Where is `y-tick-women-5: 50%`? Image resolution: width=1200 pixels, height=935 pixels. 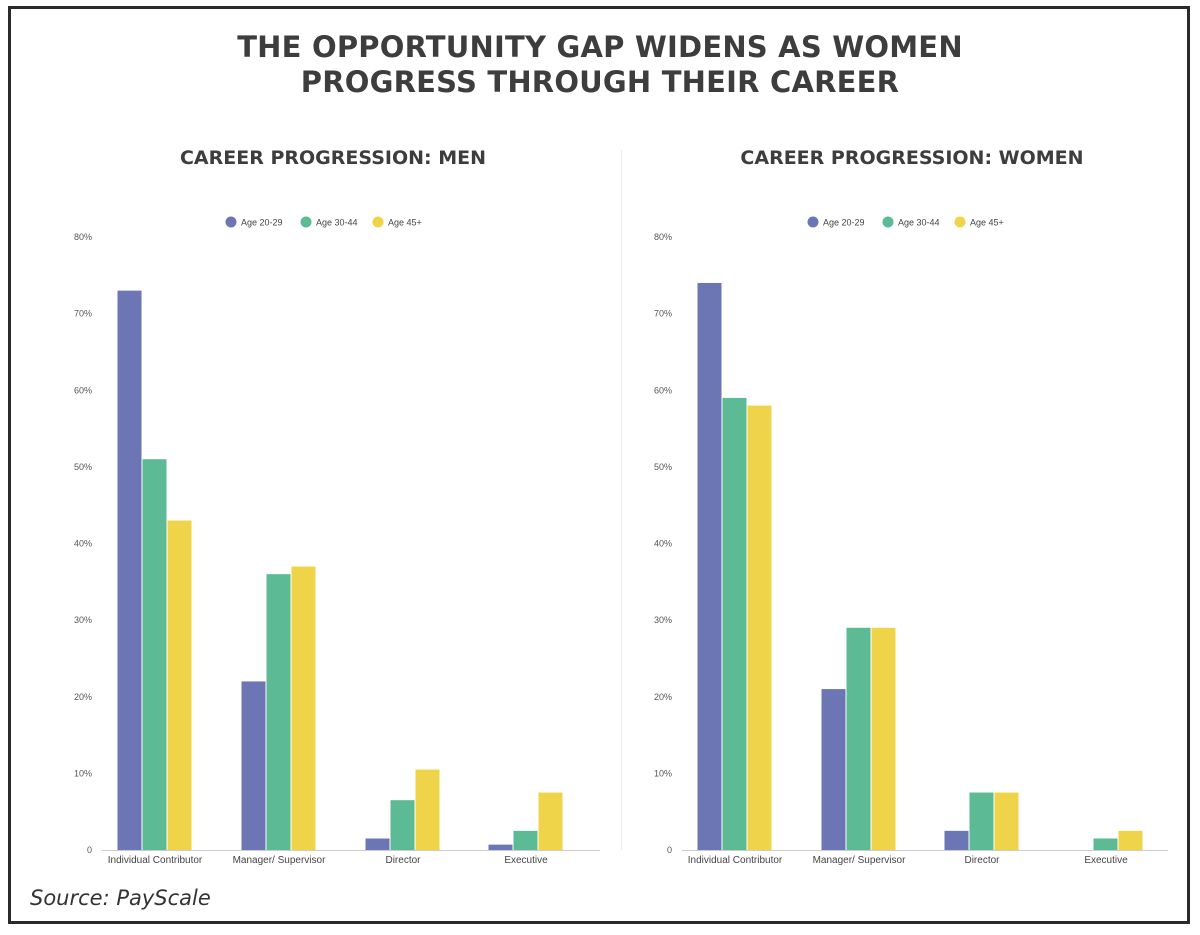
y-tick-women-5: 50% is located at coordinates (663, 467).